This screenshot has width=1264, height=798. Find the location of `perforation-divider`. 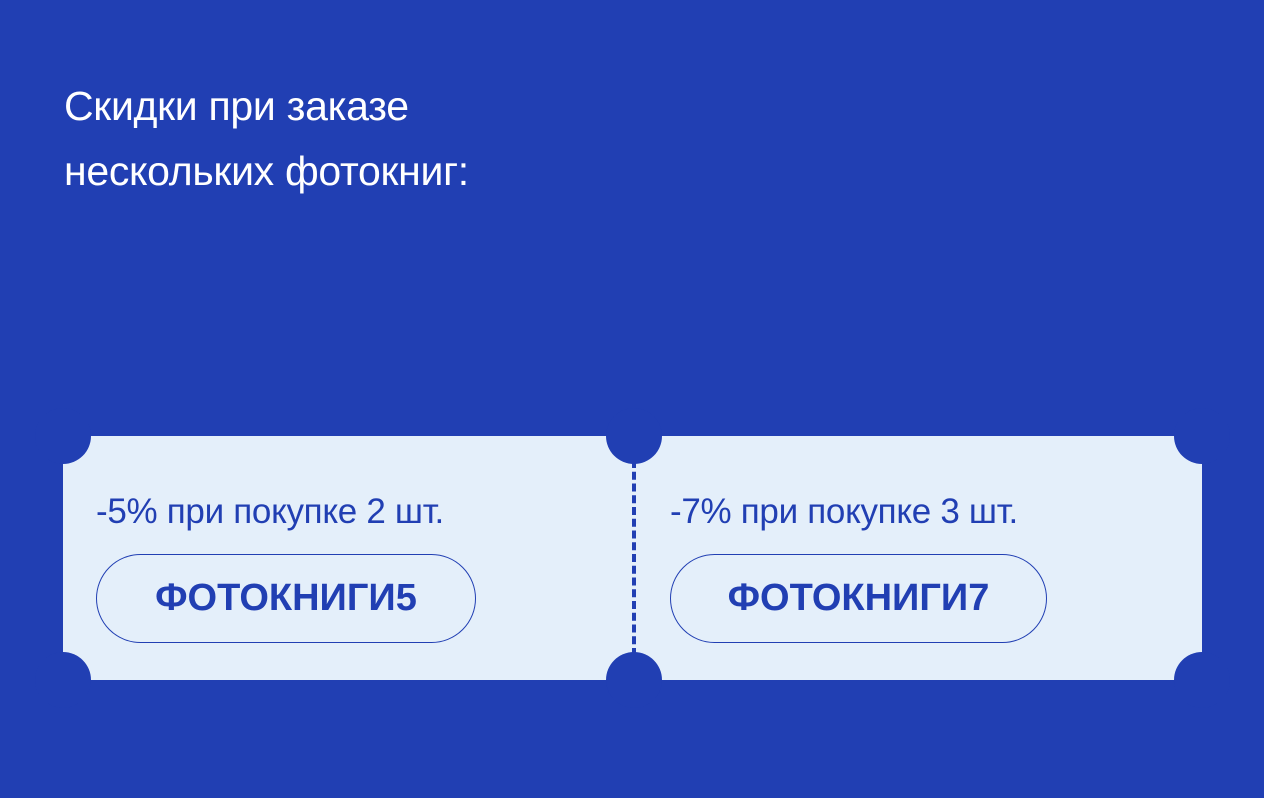

perforation-divider is located at coordinates (634, 558).